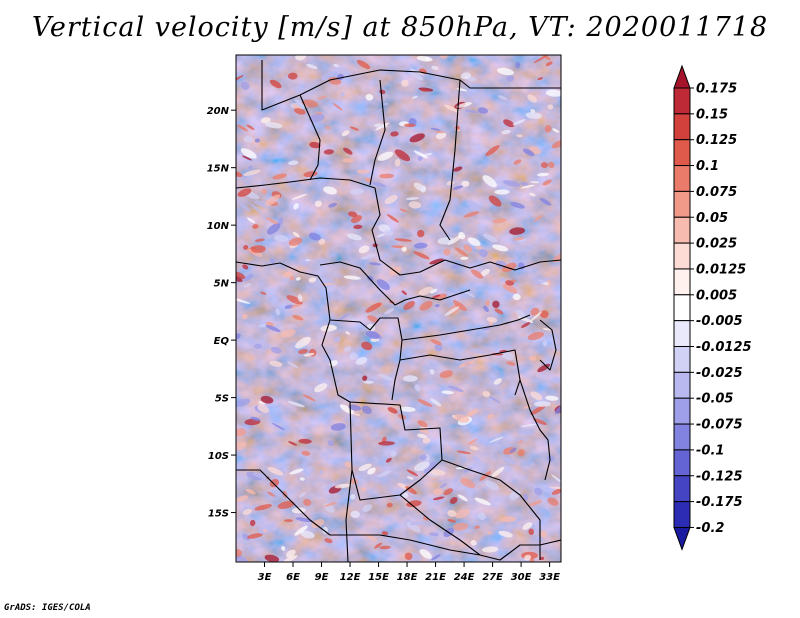 This screenshot has height=618, width=800. I want to click on y-axis: 20N 15N 10N 5N EQ 5S 10S 15S, so click(221, 313).